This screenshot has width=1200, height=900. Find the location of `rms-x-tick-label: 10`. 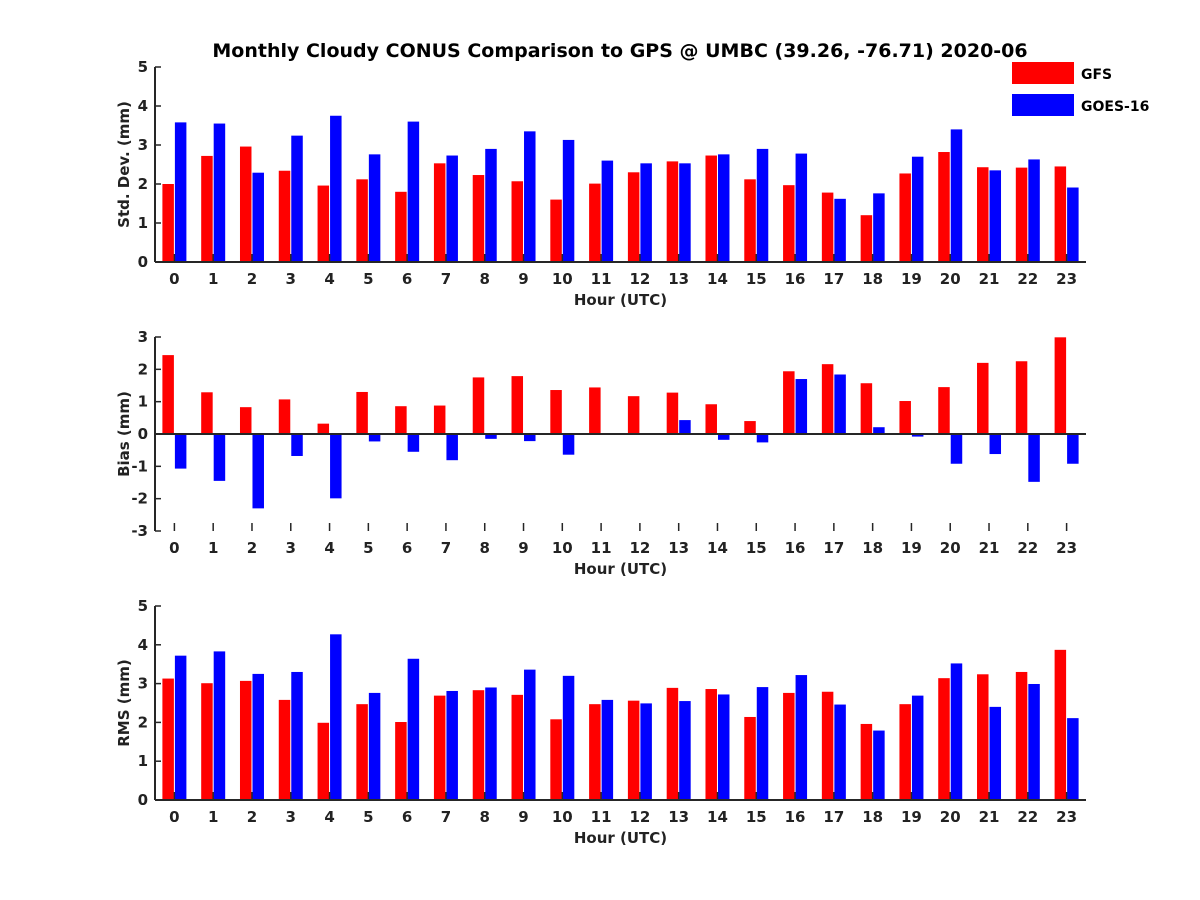

rms-x-tick-label: 10 is located at coordinates (562, 817).